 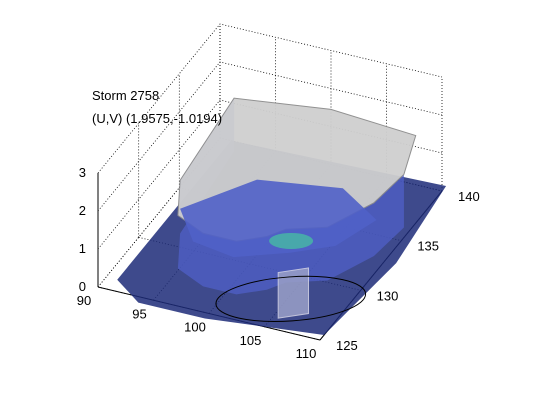 What do you see at coordinates (159, 212) in the screenshot?
I see `x-floor-gridline` at bounding box center [159, 212].